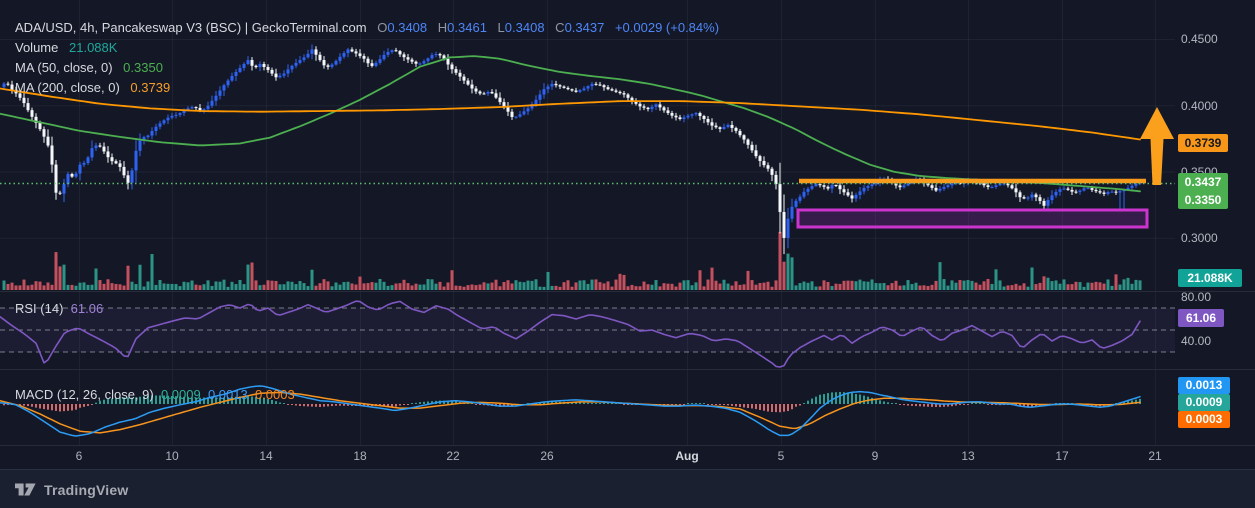 This screenshot has height=508, width=1255. I want to click on time-tick-aug13: 13, so click(968, 456).